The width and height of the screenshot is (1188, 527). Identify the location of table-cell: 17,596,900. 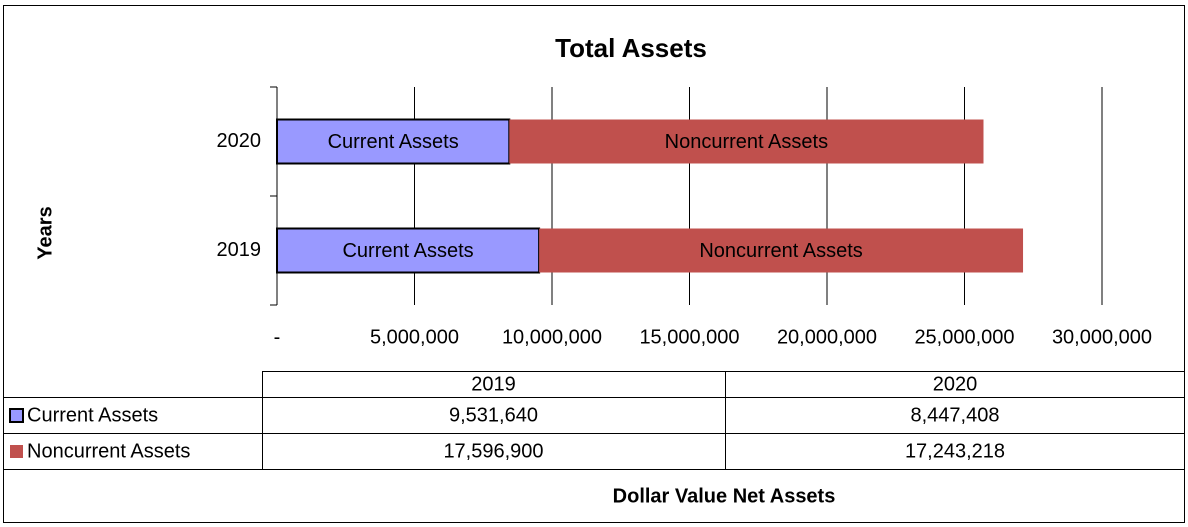
(493, 451).